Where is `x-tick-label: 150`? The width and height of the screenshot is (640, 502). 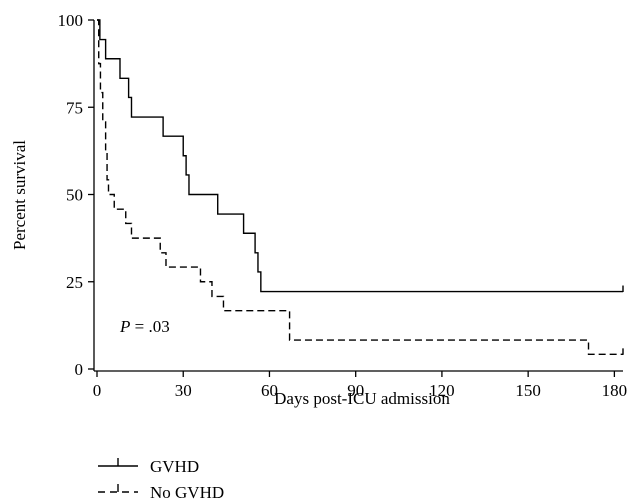 x-tick-label: 150 is located at coordinates (528, 390).